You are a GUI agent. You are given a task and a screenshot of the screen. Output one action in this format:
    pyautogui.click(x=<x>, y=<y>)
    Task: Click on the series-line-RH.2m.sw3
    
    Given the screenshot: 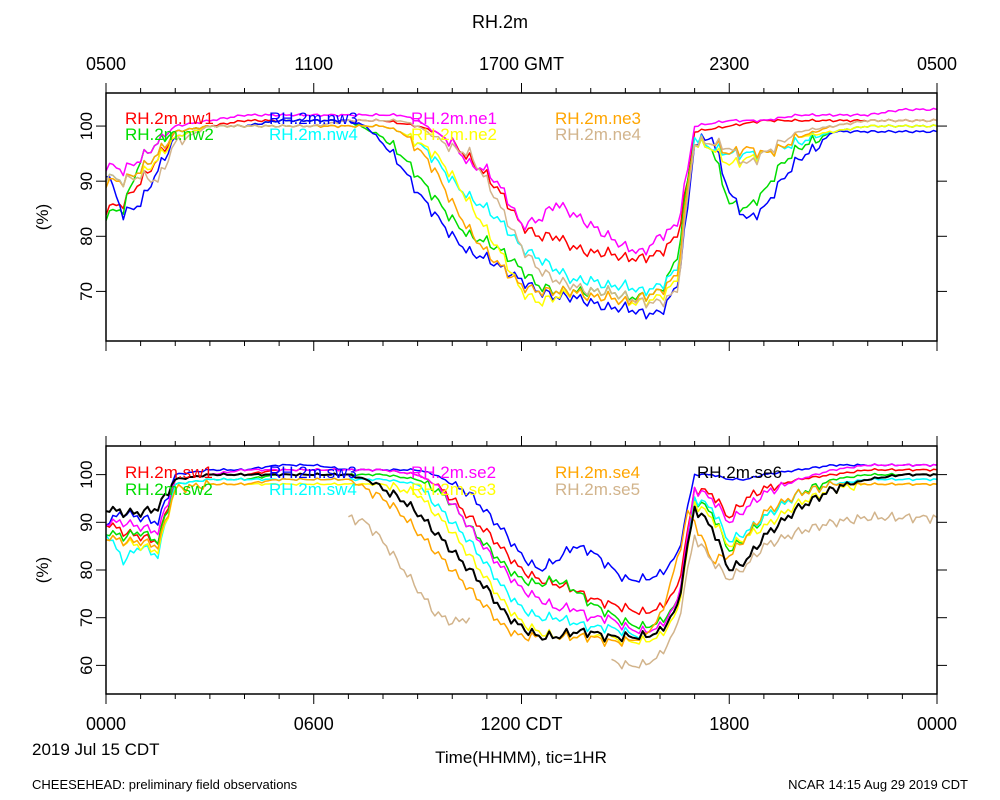 What is the action you would take?
    pyautogui.click(x=521, y=523)
    